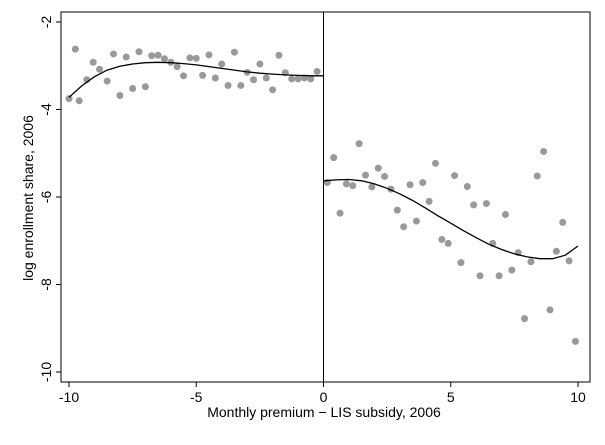  I want to click on y-axis-label: log enrollment share, 2006, so click(28, 198).